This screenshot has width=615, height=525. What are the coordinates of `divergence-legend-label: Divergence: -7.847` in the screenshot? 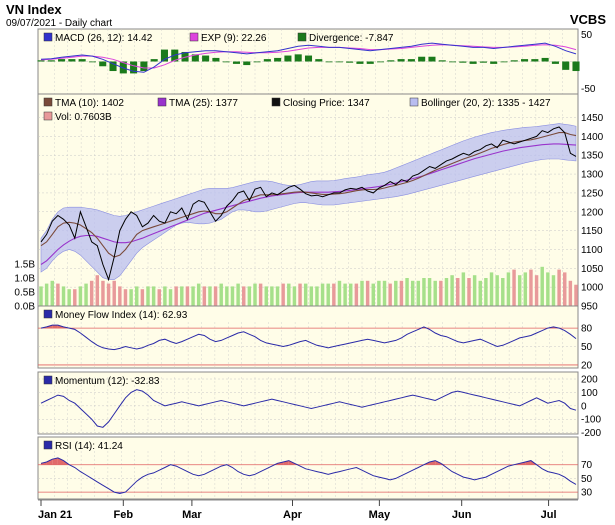 It's located at (351, 38).